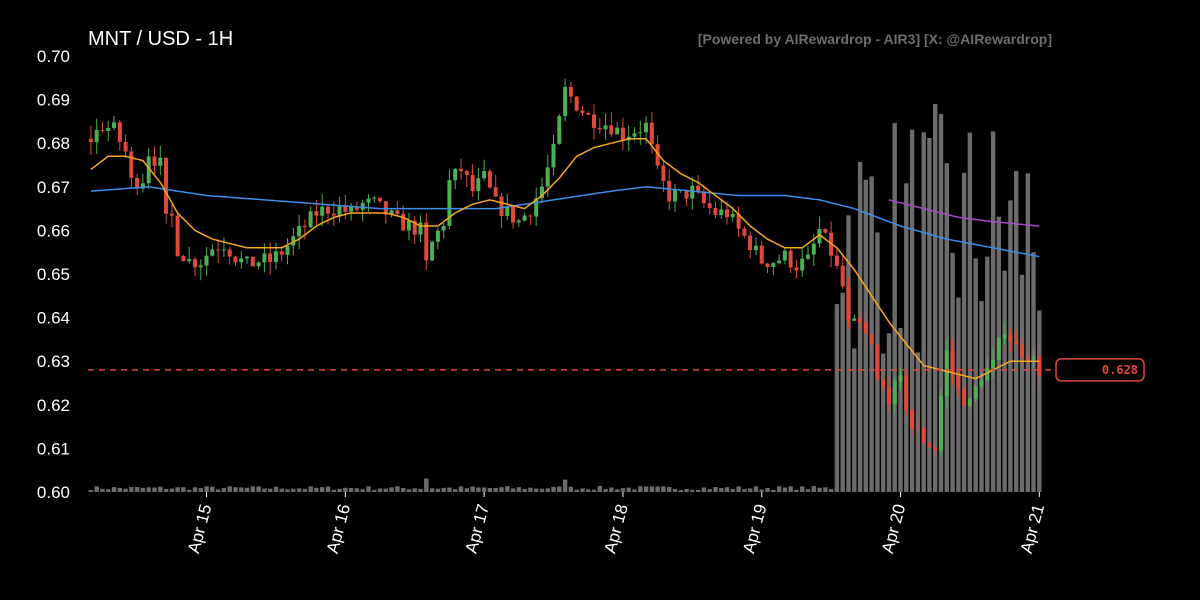 The height and width of the screenshot is (600, 1200). I want to click on y-tick-label: 0.70, so click(53, 56).